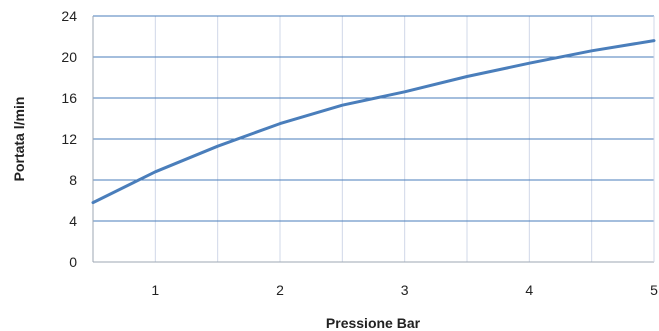 This screenshot has width=659, height=331. I want to click on x-axis-label: Pressione Bar, so click(373, 323).